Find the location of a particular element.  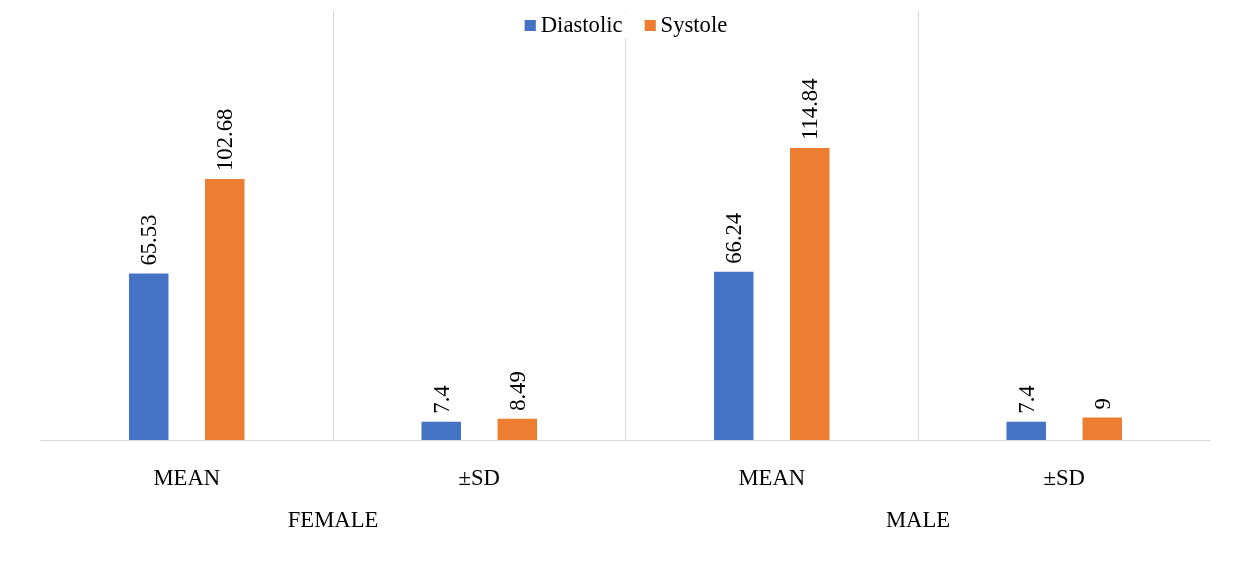

data-label: 65.53 is located at coordinates (149, 240).